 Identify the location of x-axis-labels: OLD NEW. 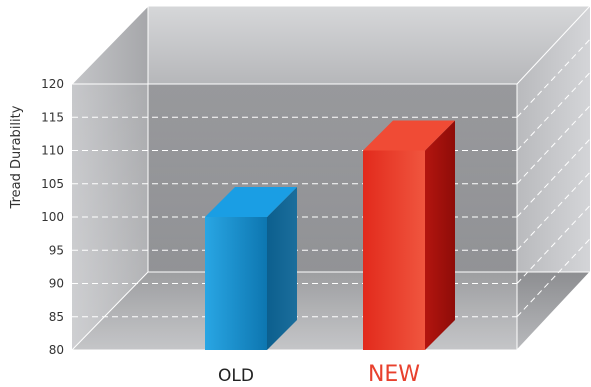
(319, 374).